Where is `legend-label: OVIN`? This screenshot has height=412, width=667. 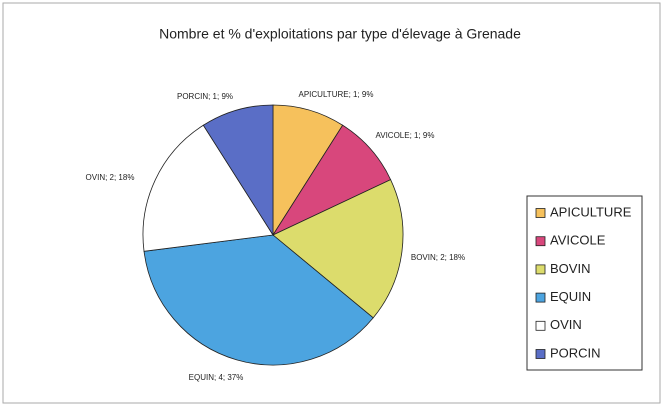
legend-label: OVIN is located at coordinates (566, 324).